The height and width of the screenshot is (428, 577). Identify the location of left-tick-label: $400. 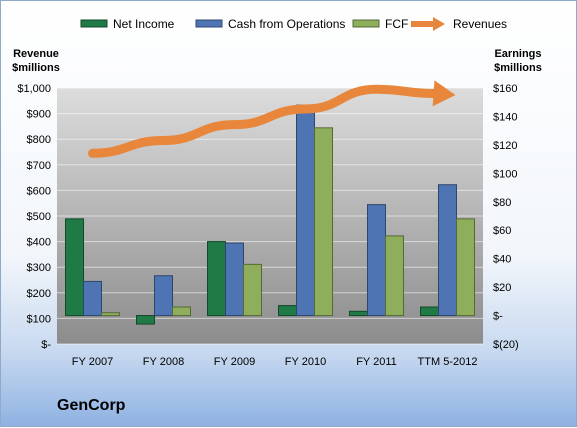
(39, 243).